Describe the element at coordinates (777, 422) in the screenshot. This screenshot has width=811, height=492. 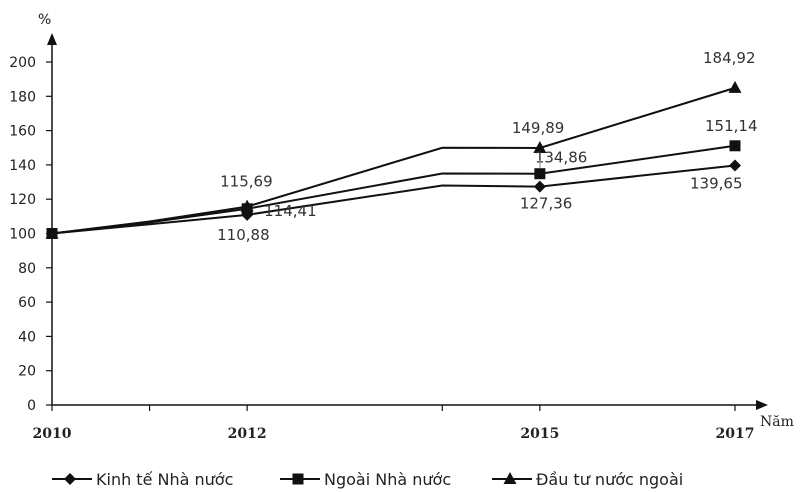
I see `x-axis-label: Năm` at that location.